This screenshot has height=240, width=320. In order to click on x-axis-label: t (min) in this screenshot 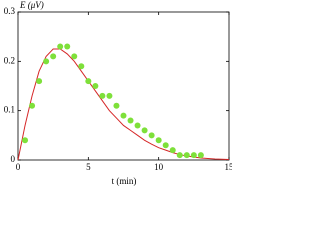, I will do `click(124, 181)`.